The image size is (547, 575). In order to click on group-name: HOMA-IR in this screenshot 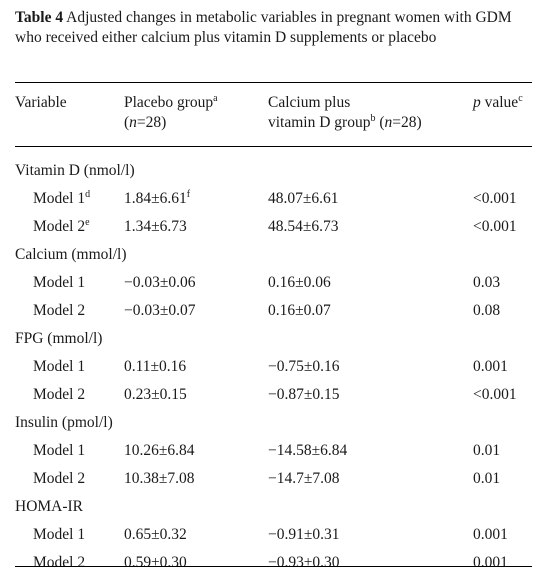, I will do `click(49, 506)`.